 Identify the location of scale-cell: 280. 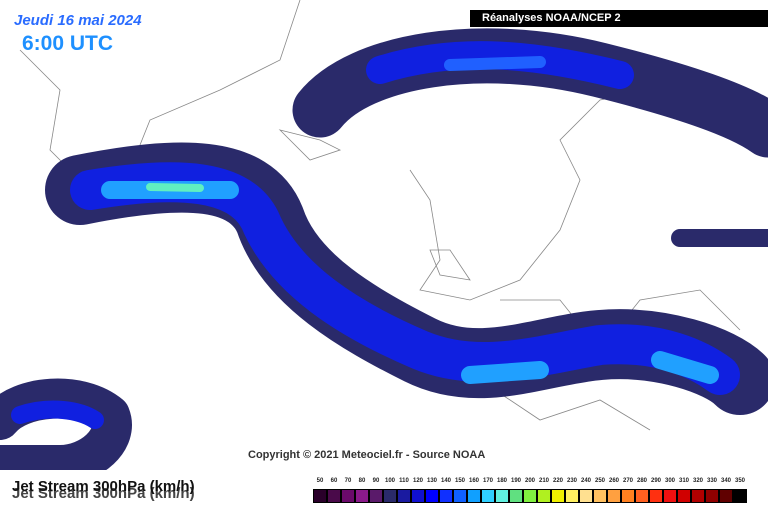
(641, 490).